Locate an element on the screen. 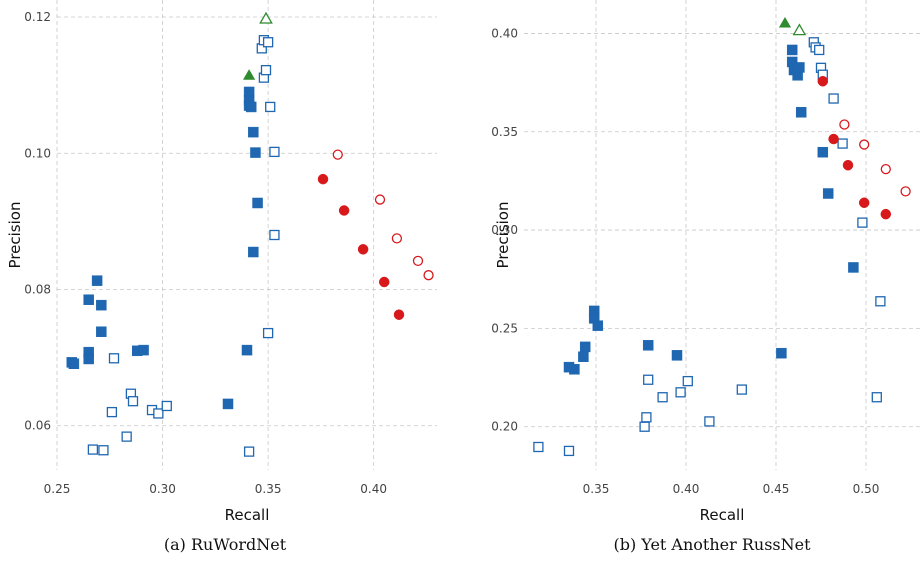 This screenshot has width=920, height=562. chart2-y-tick-label: 0.30 is located at coordinates (504, 230).